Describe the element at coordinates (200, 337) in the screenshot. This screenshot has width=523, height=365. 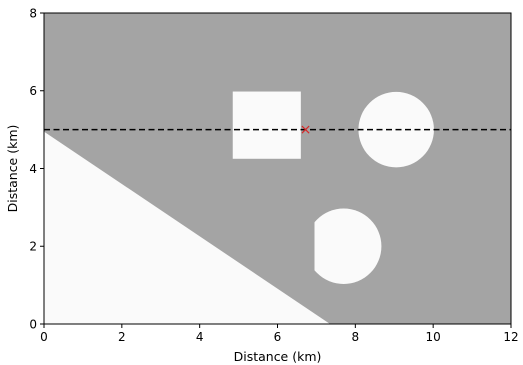
I see `x-tick-label: 4` at that location.